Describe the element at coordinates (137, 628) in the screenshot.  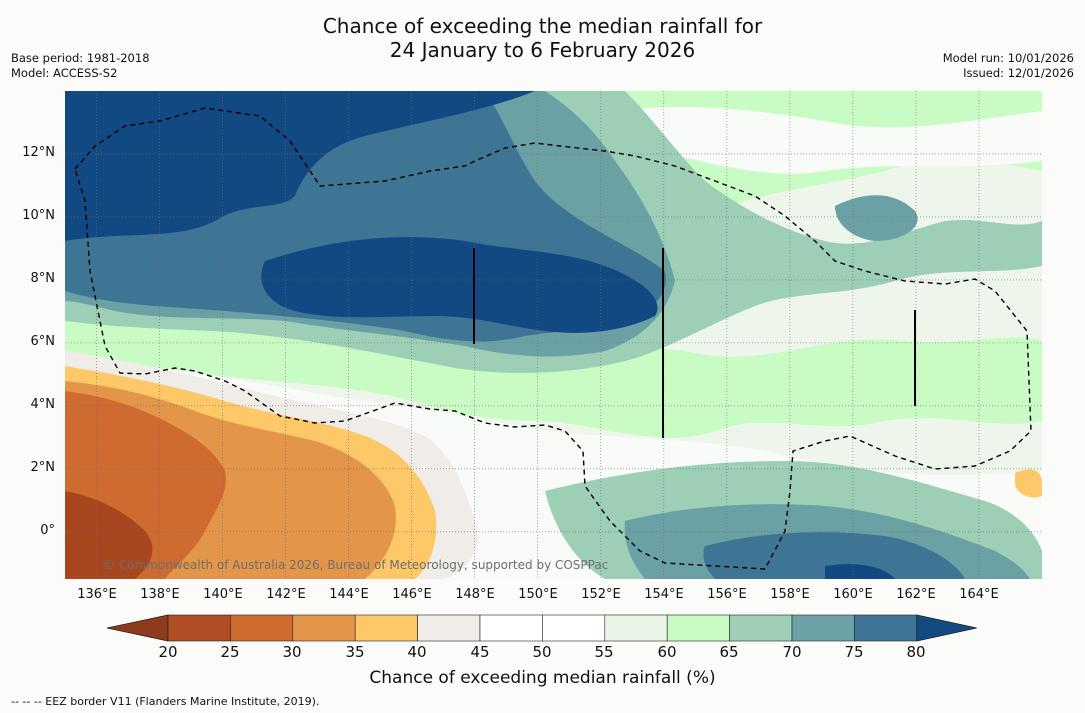
I see `cb-extend-low` at that location.